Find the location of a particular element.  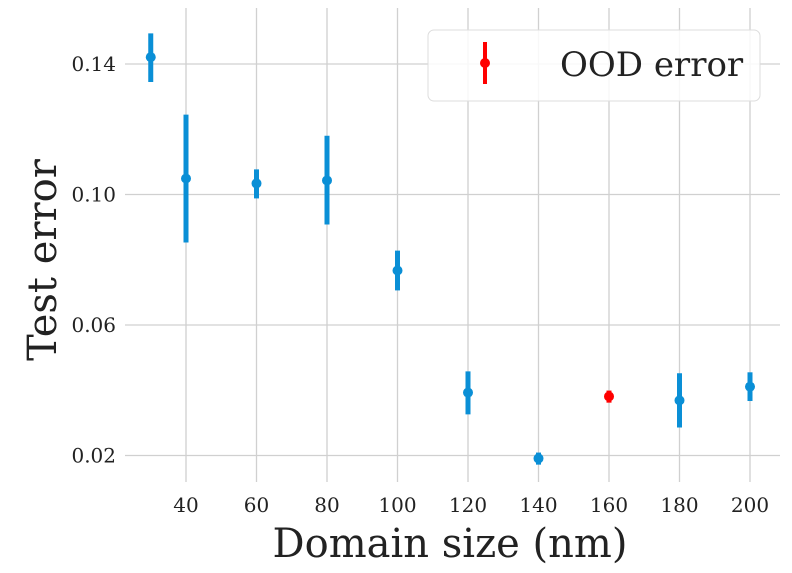

x-tick-label: 80 is located at coordinates (326, 505).